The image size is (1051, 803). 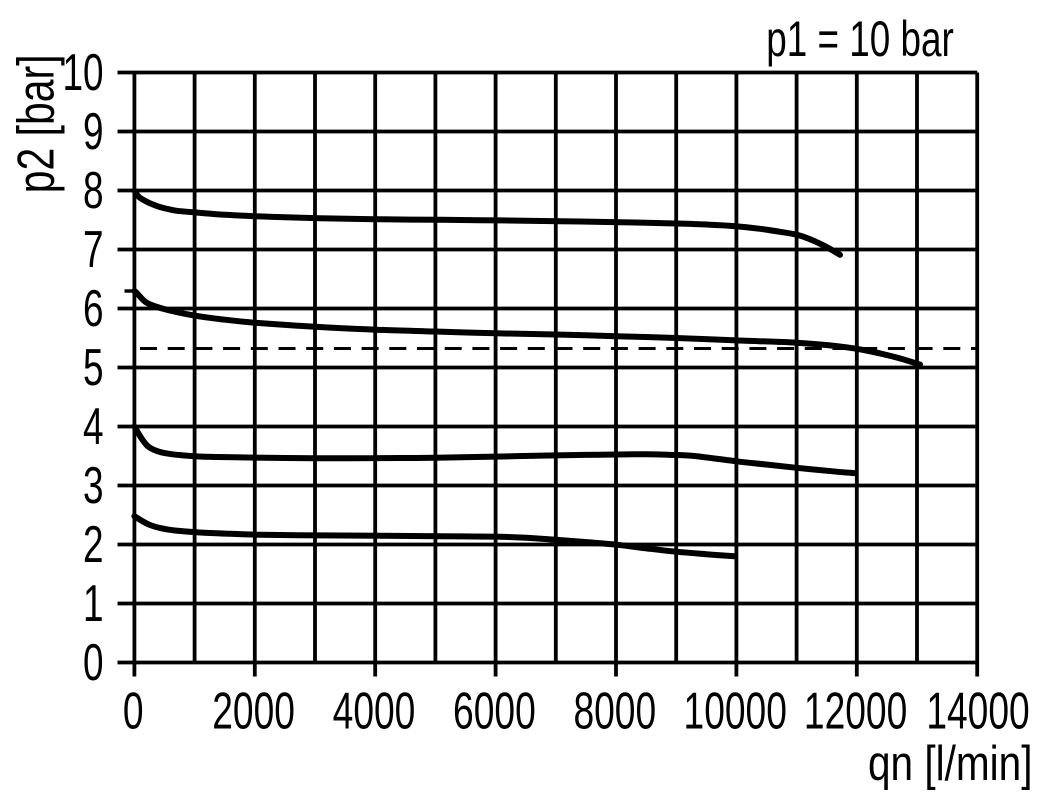 I want to click on svg-text: 14000, so click(x=977, y=710).